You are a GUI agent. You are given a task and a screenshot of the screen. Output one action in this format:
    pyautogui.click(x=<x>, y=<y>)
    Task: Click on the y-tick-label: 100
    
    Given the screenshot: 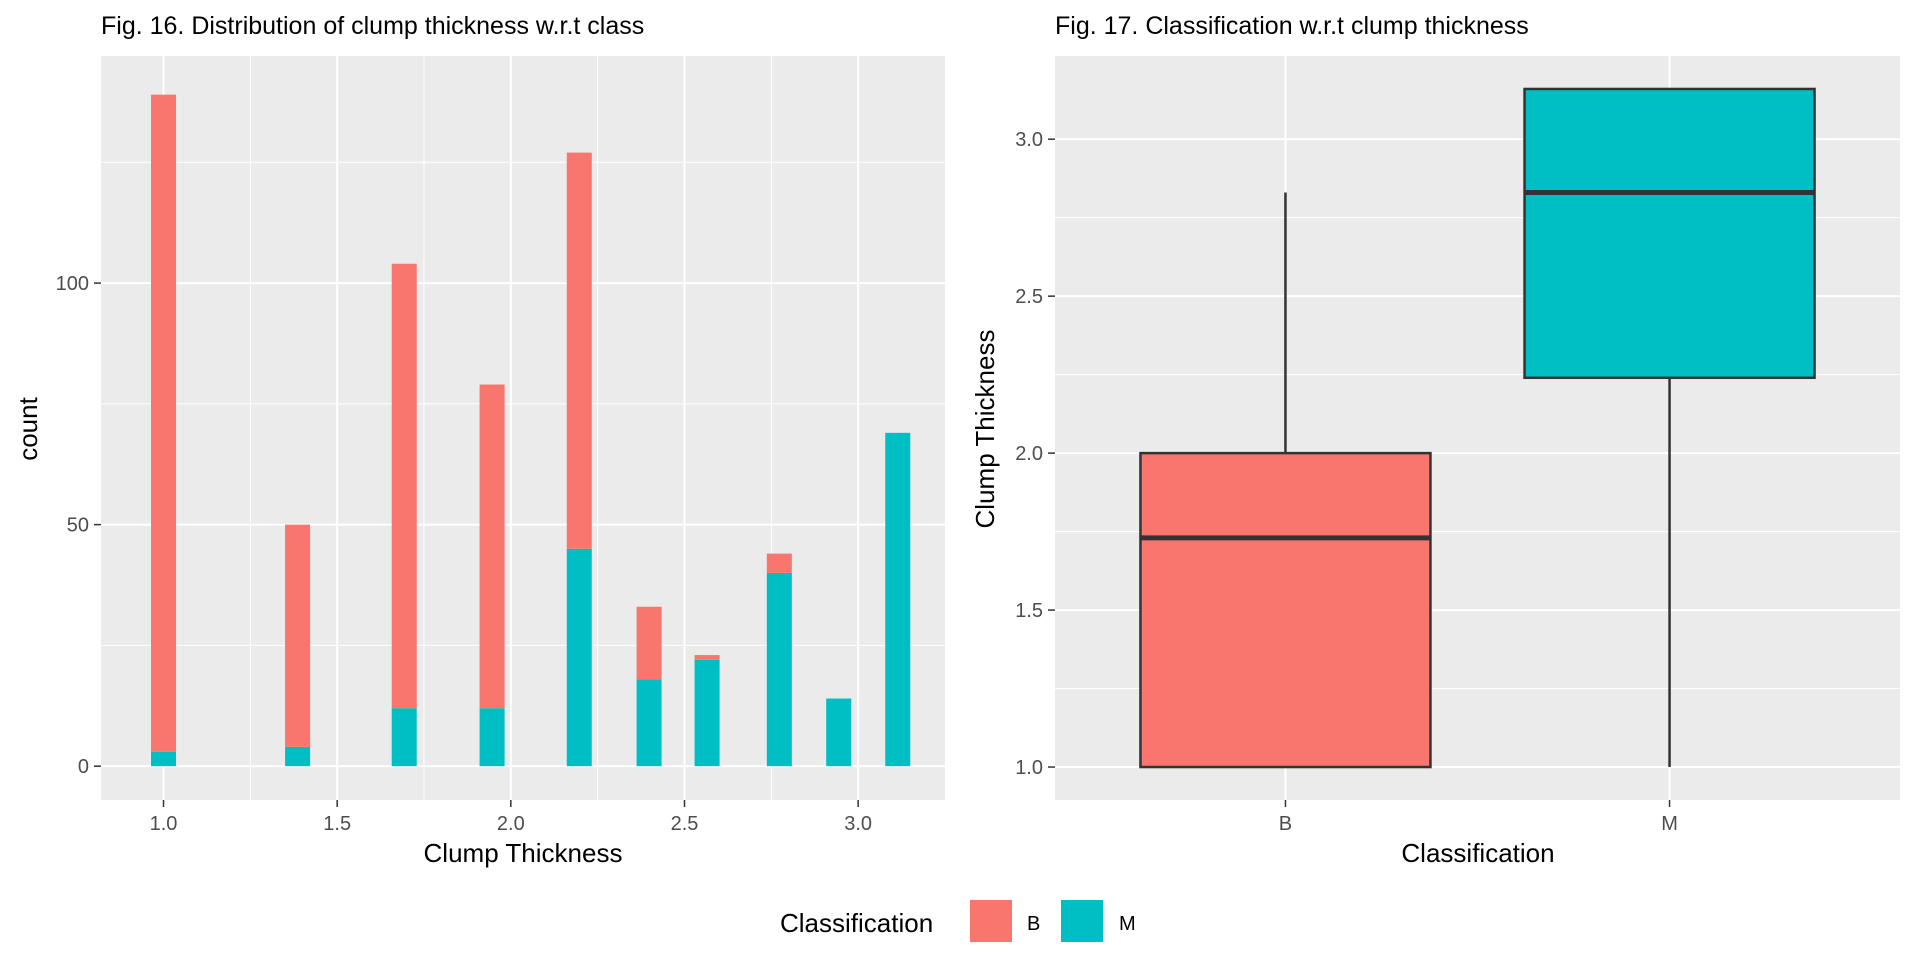 What is the action you would take?
    pyautogui.click(x=72, y=284)
    